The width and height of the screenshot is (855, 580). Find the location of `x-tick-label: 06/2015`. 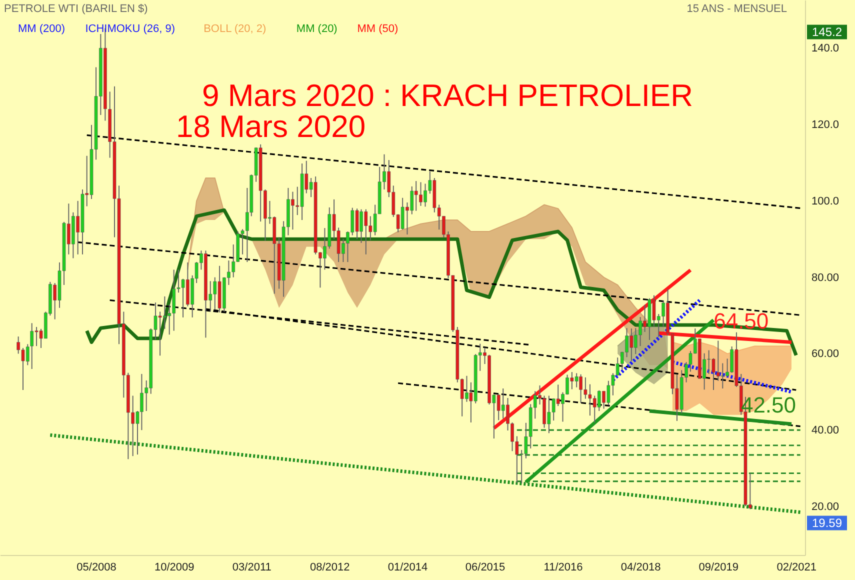

x-tick-label: 06/2015 is located at coordinates (485, 568).